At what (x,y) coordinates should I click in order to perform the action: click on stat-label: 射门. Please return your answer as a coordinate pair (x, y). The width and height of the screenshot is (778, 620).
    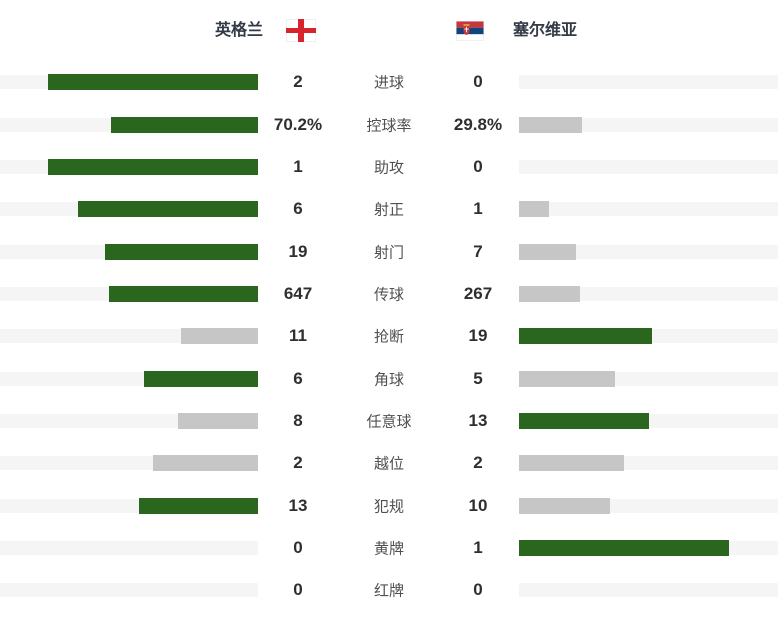
    Looking at the image, I should click on (388, 253).